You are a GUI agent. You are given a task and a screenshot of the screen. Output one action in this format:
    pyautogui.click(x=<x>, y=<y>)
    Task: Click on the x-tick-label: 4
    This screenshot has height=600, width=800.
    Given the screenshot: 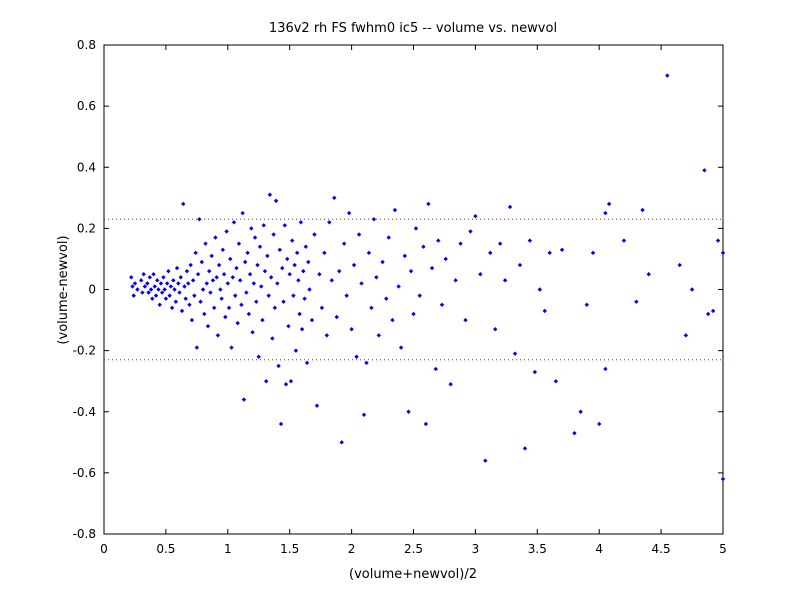 What is the action you would take?
    pyautogui.click(x=599, y=549)
    